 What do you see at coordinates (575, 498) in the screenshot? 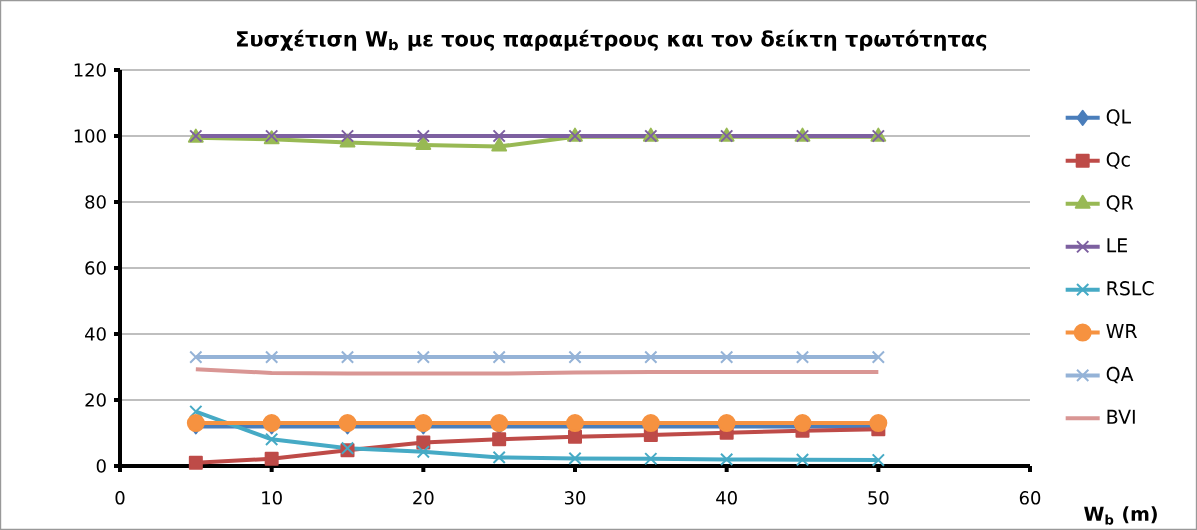
I see `x-tick-label: 30` at bounding box center [575, 498].